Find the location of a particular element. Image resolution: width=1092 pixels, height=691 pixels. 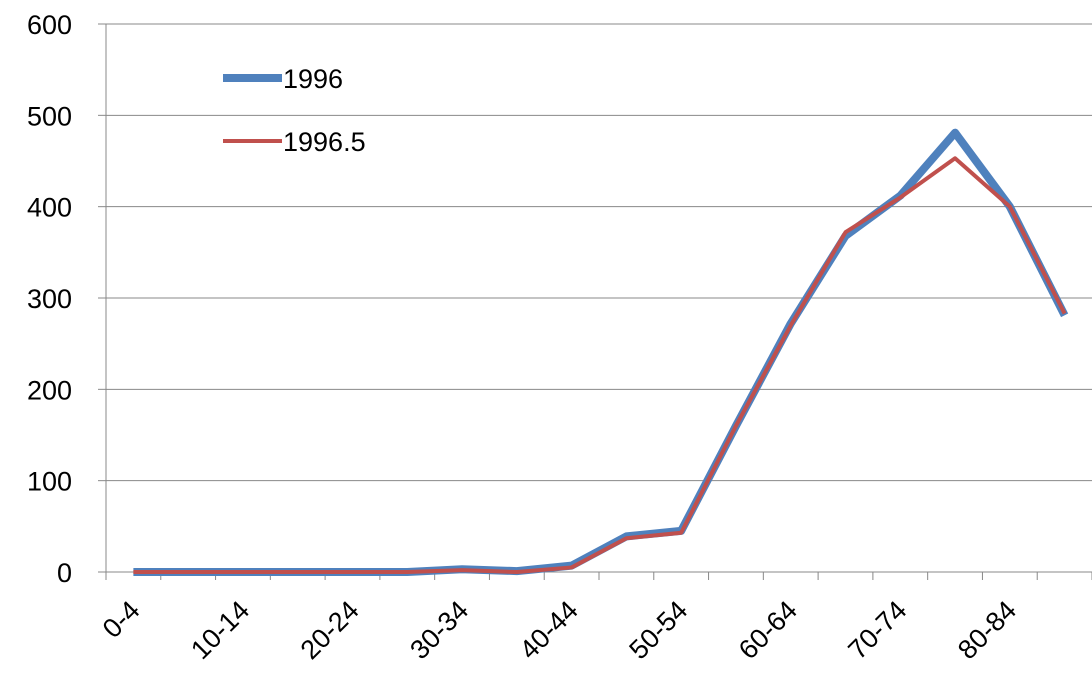

x-tick-label: 80-84 is located at coordinates (987, 630).